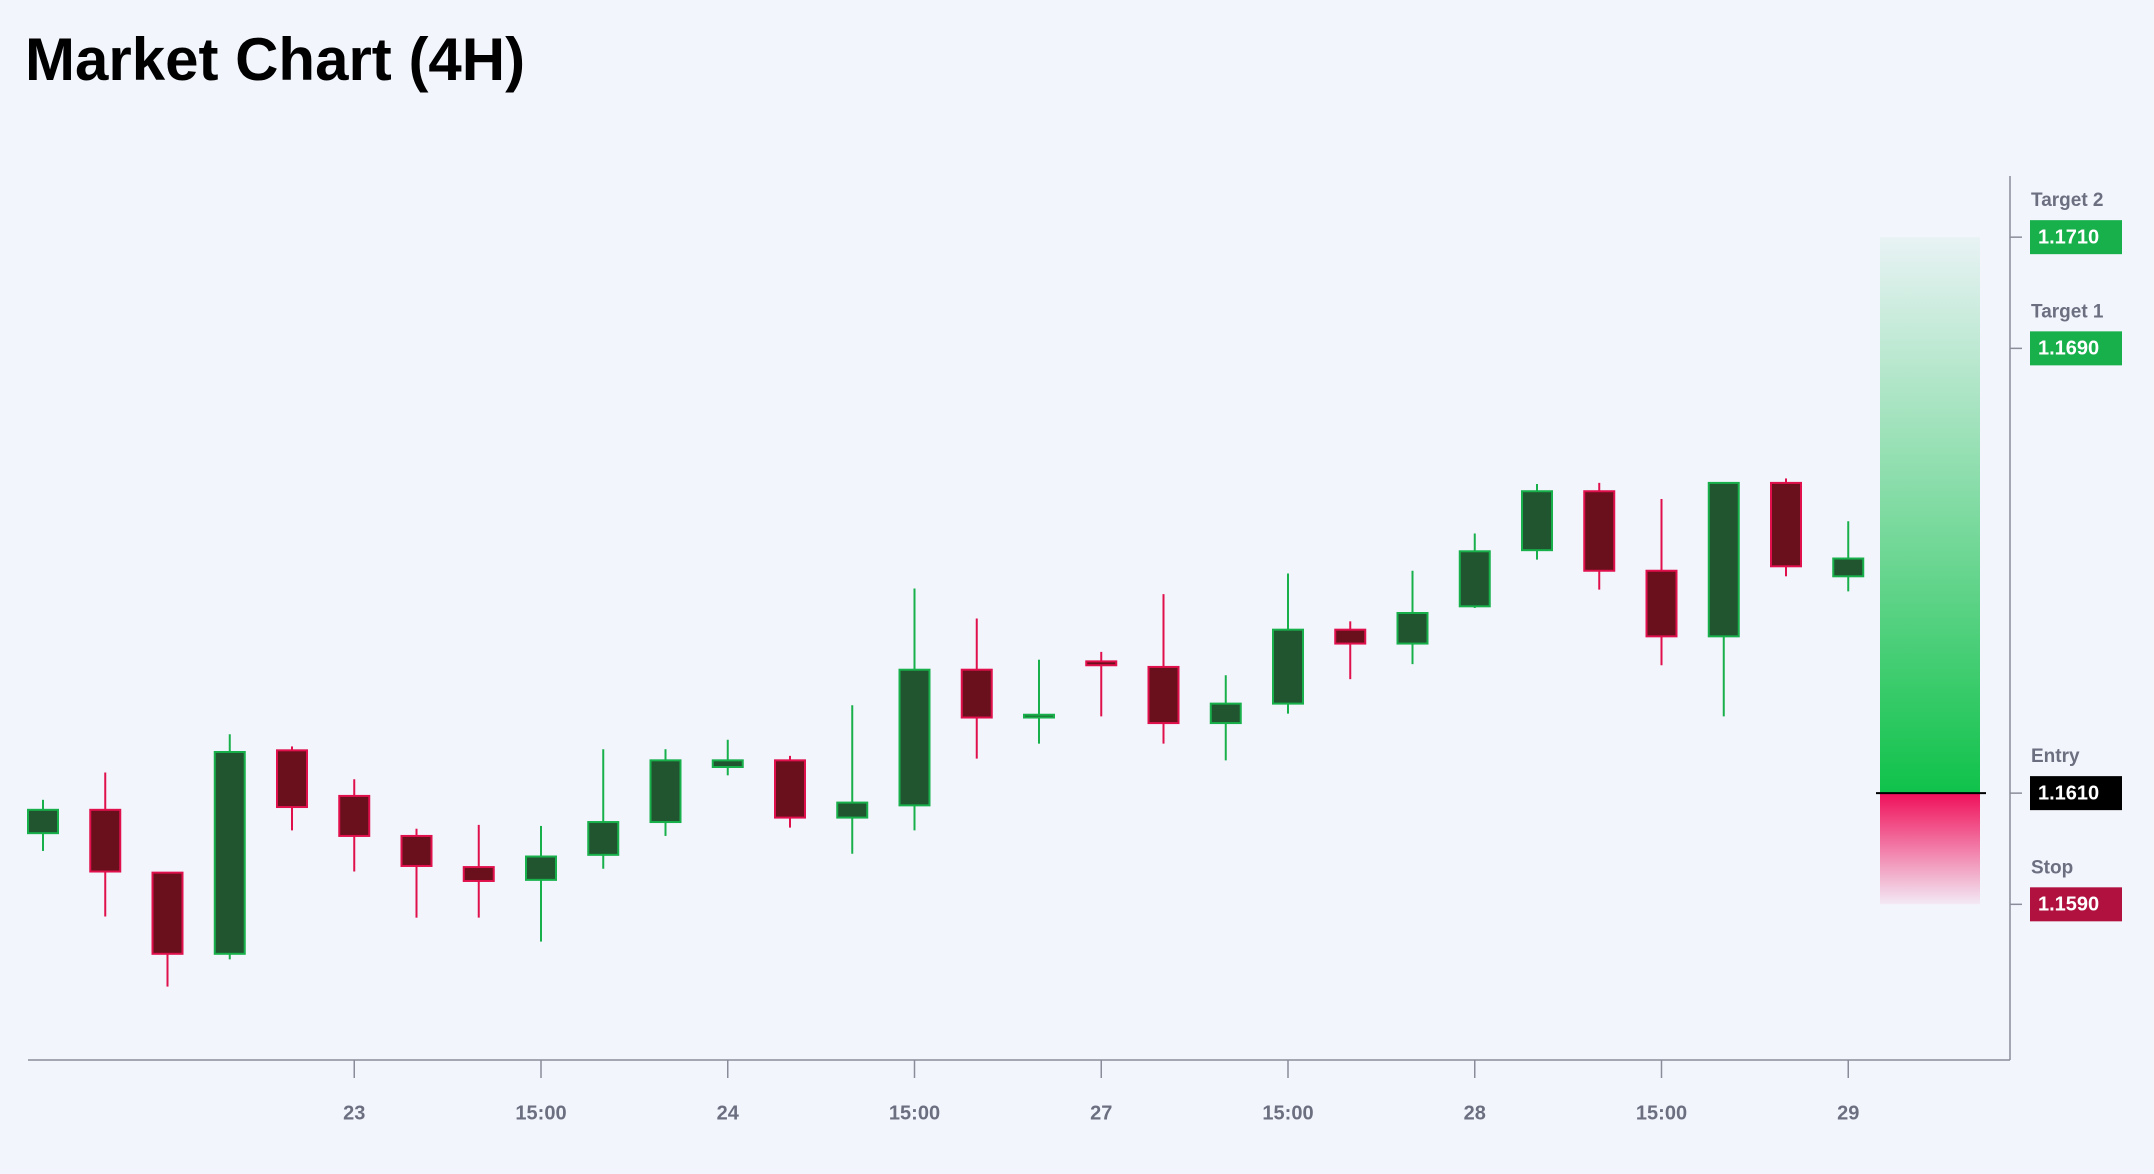  I want to click on x-tick-label: 23, so click(354, 1113).